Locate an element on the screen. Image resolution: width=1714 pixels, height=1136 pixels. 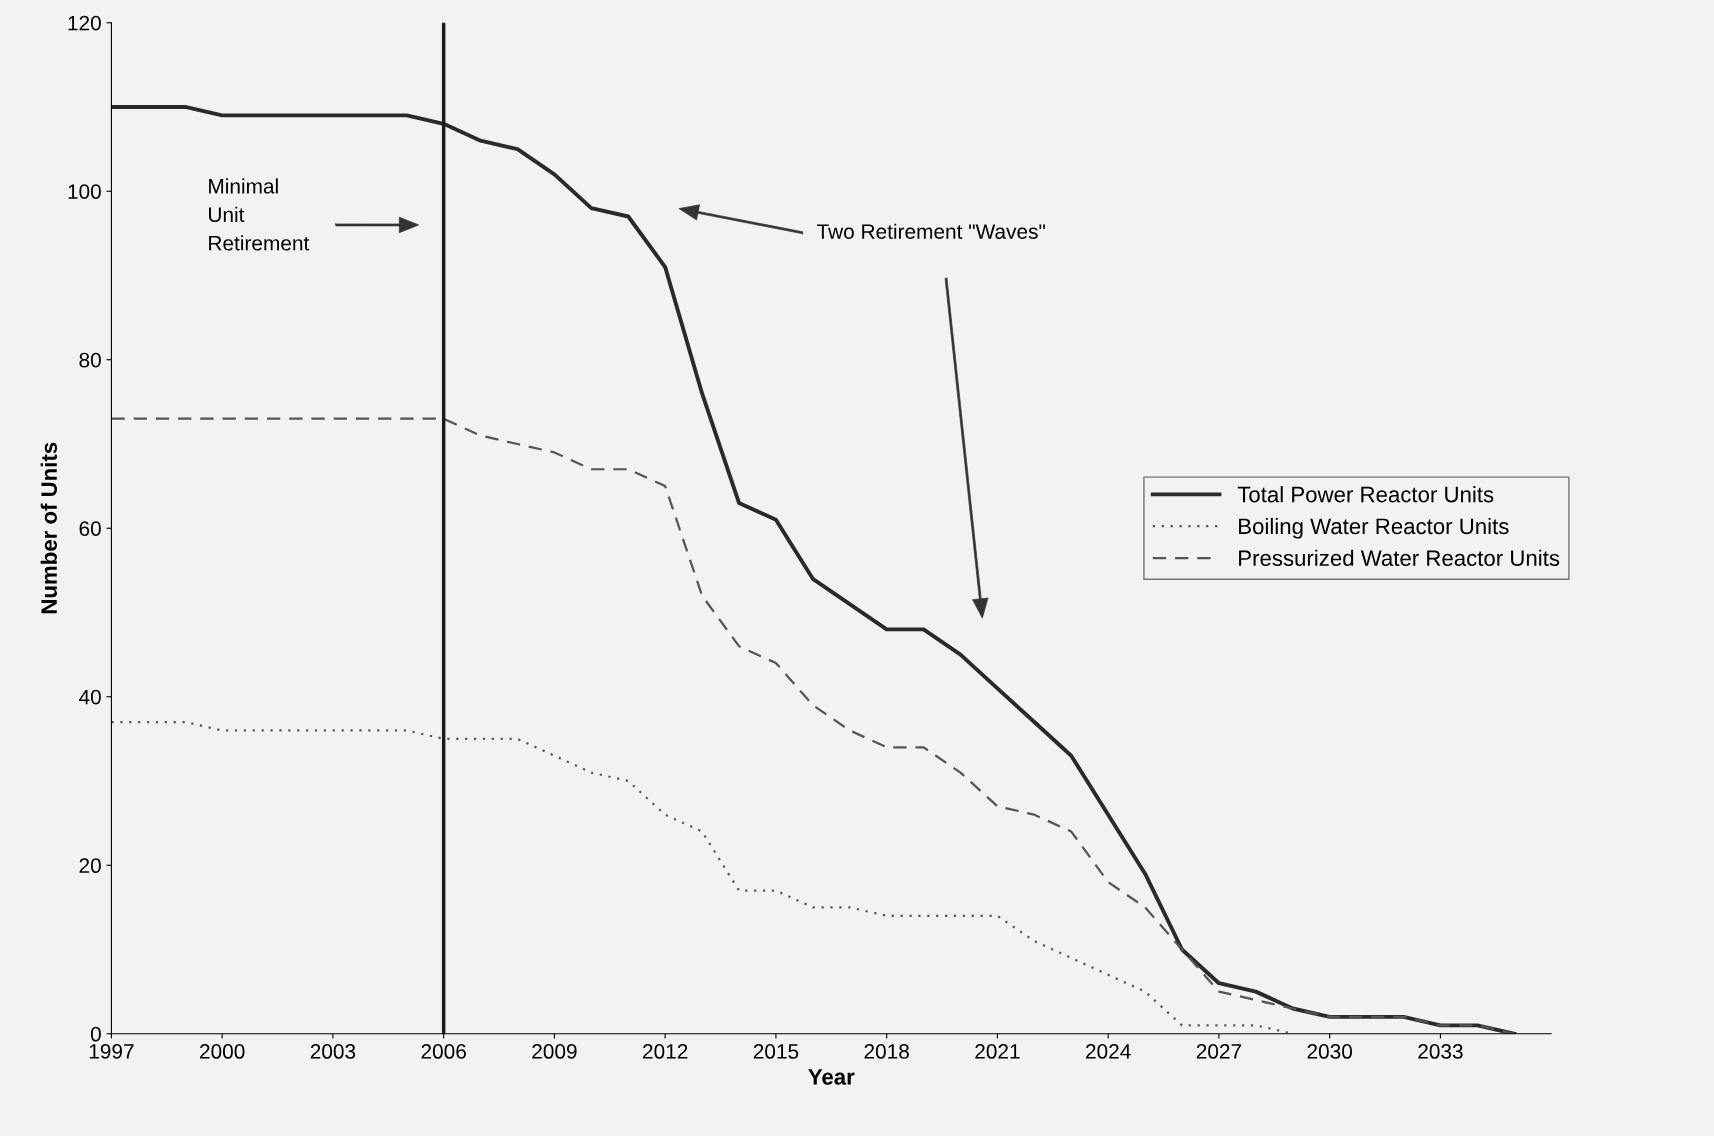
y-tick-label: 100 is located at coordinates (84, 191).